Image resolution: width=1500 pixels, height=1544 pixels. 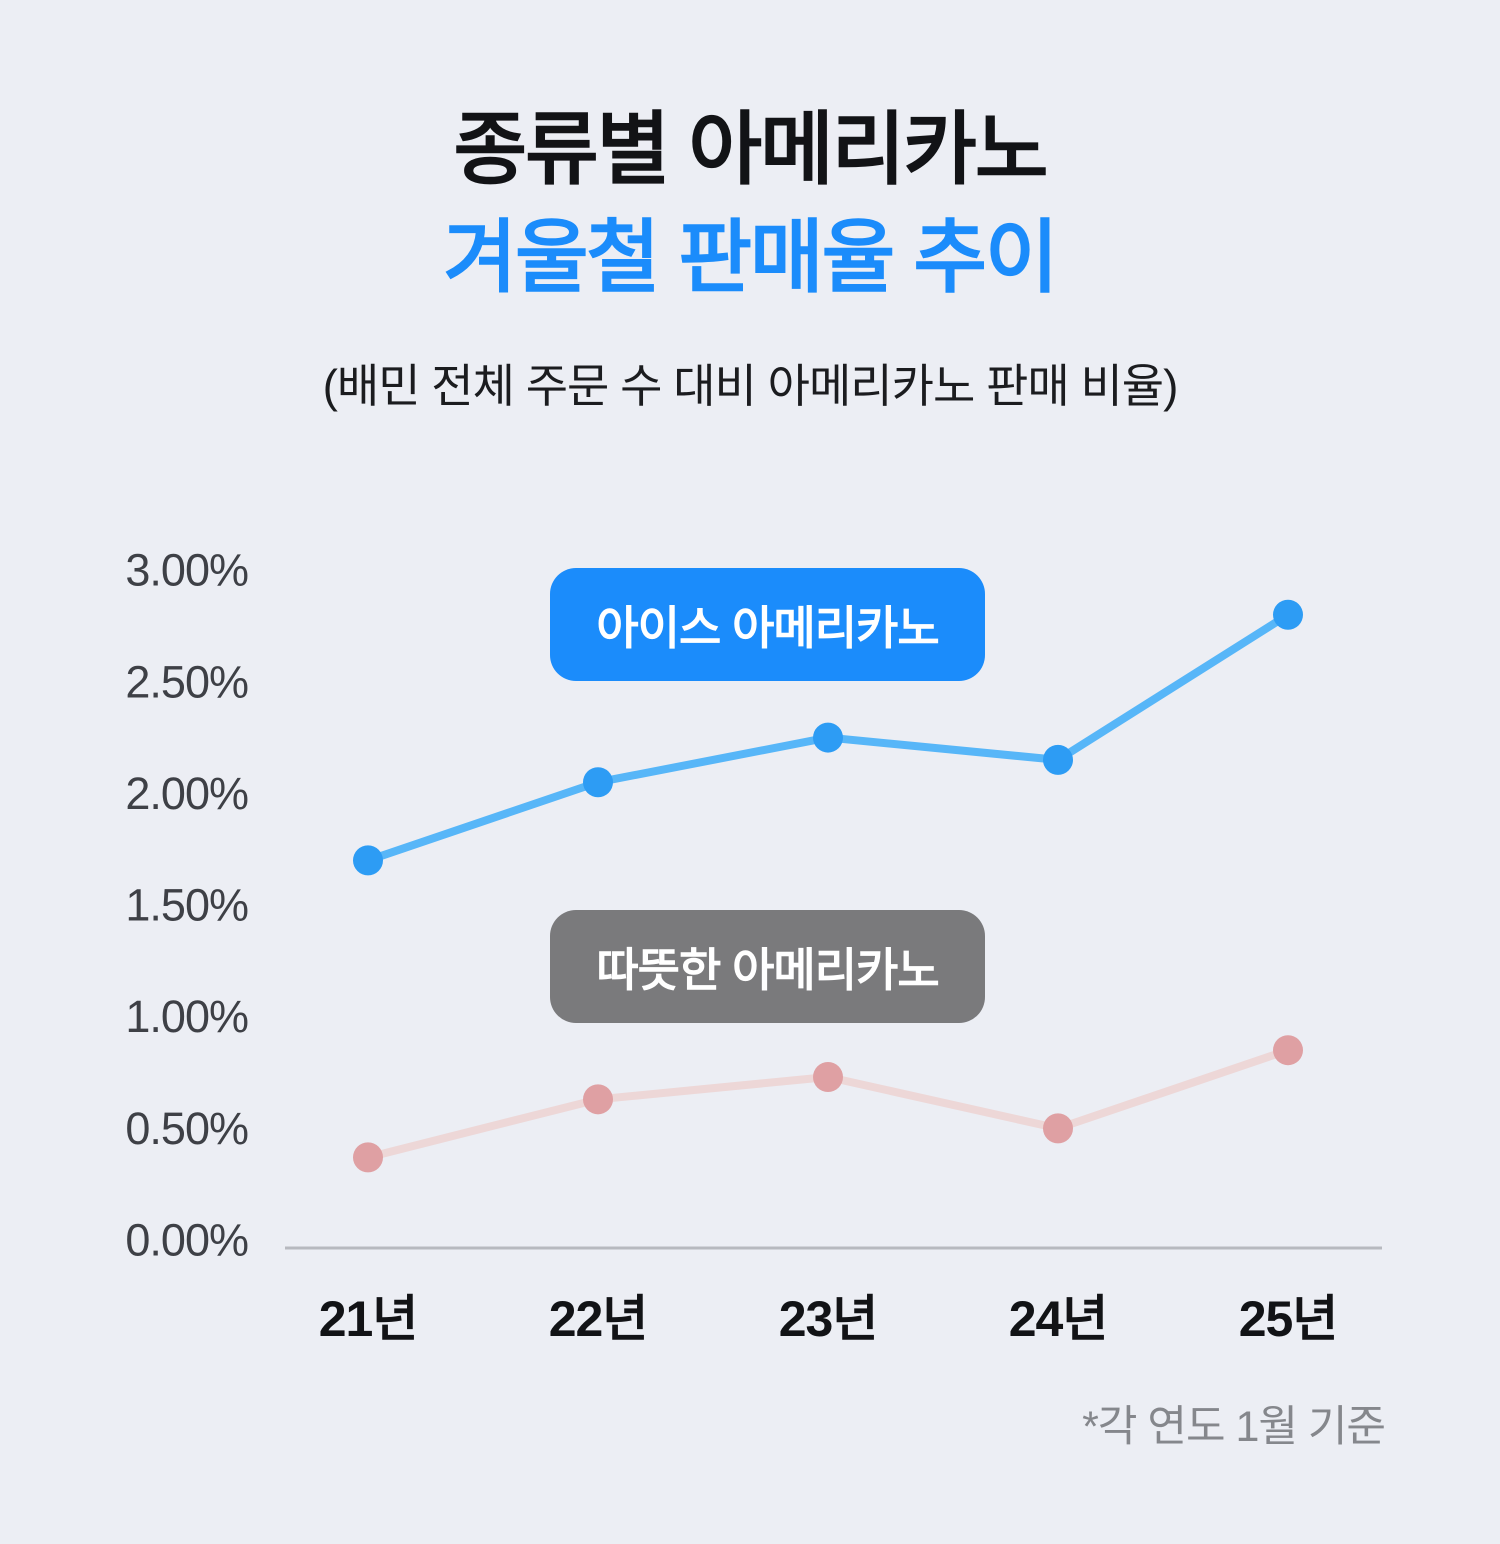 What do you see at coordinates (186, 793) in the screenshot?
I see `y-axis-tick-label: 2.00%` at bounding box center [186, 793].